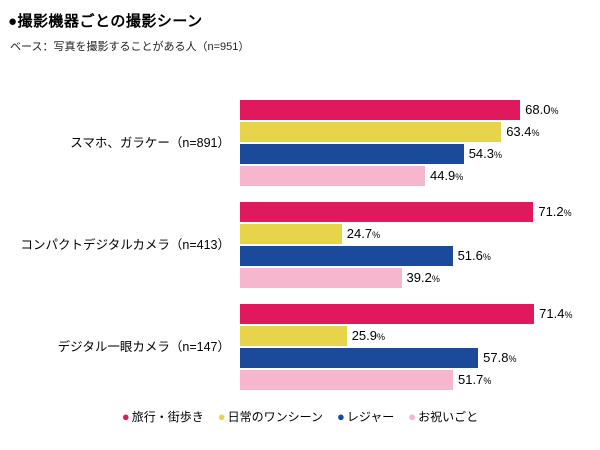 Image resolution: width=600 pixels, height=450 pixels. I want to click on bar-value-label: 68.0%, so click(542, 109).